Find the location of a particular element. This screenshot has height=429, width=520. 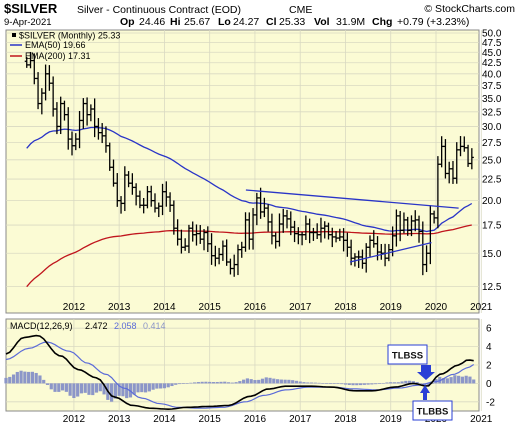

instrument-name: Silver - Continuous Contract (EOD) is located at coordinates (159, 10).